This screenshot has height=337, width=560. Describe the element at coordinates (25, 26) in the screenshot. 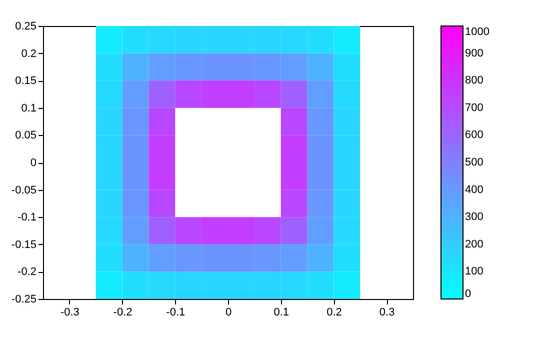

I see `y-tick-label: 0.25` at that location.